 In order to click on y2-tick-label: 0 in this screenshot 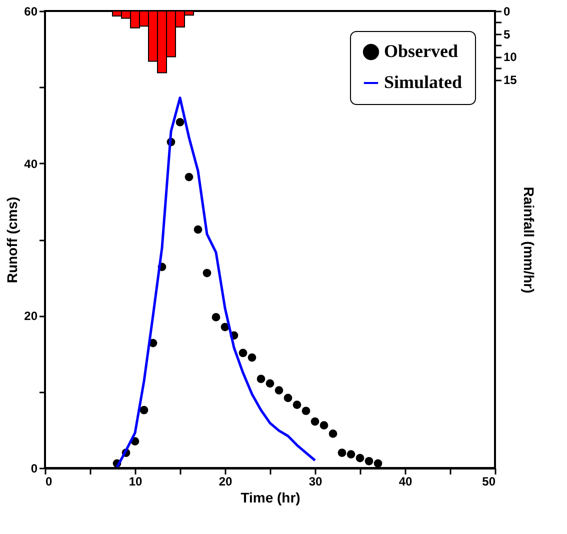, I will do `click(507, 11)`.